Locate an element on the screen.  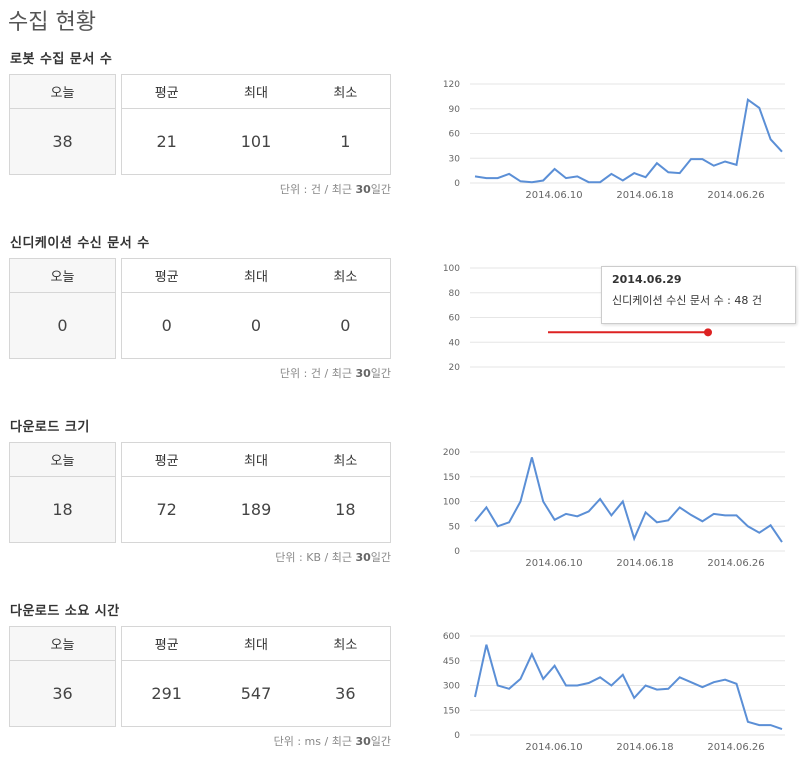
today-value: 0 is located at coordinates (62, 325).